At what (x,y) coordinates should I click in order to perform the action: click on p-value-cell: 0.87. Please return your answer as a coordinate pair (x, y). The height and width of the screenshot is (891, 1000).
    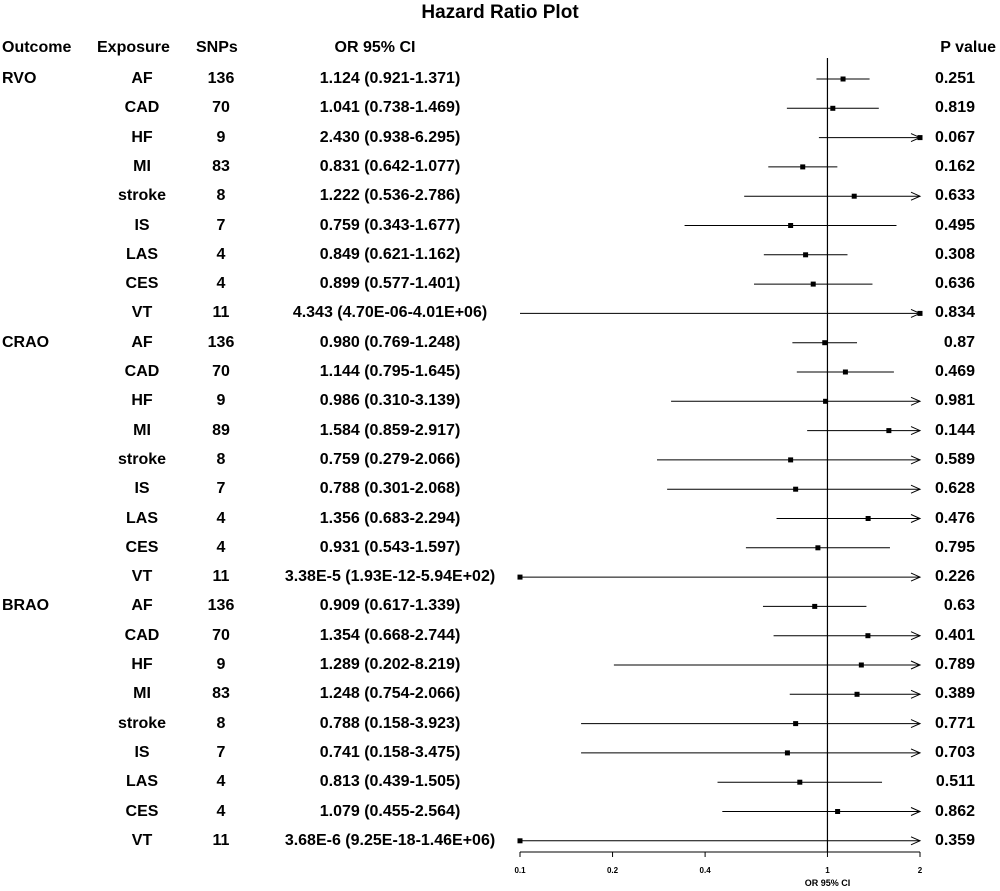
    Looking at the image, I should click on (959, 342).